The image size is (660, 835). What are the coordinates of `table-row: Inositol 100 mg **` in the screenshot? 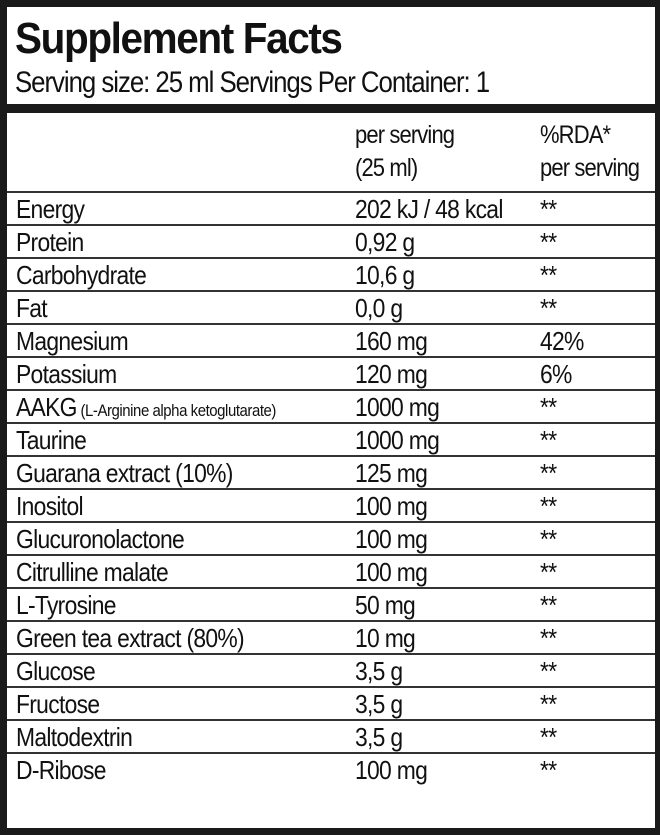 It's located at (331, 504).